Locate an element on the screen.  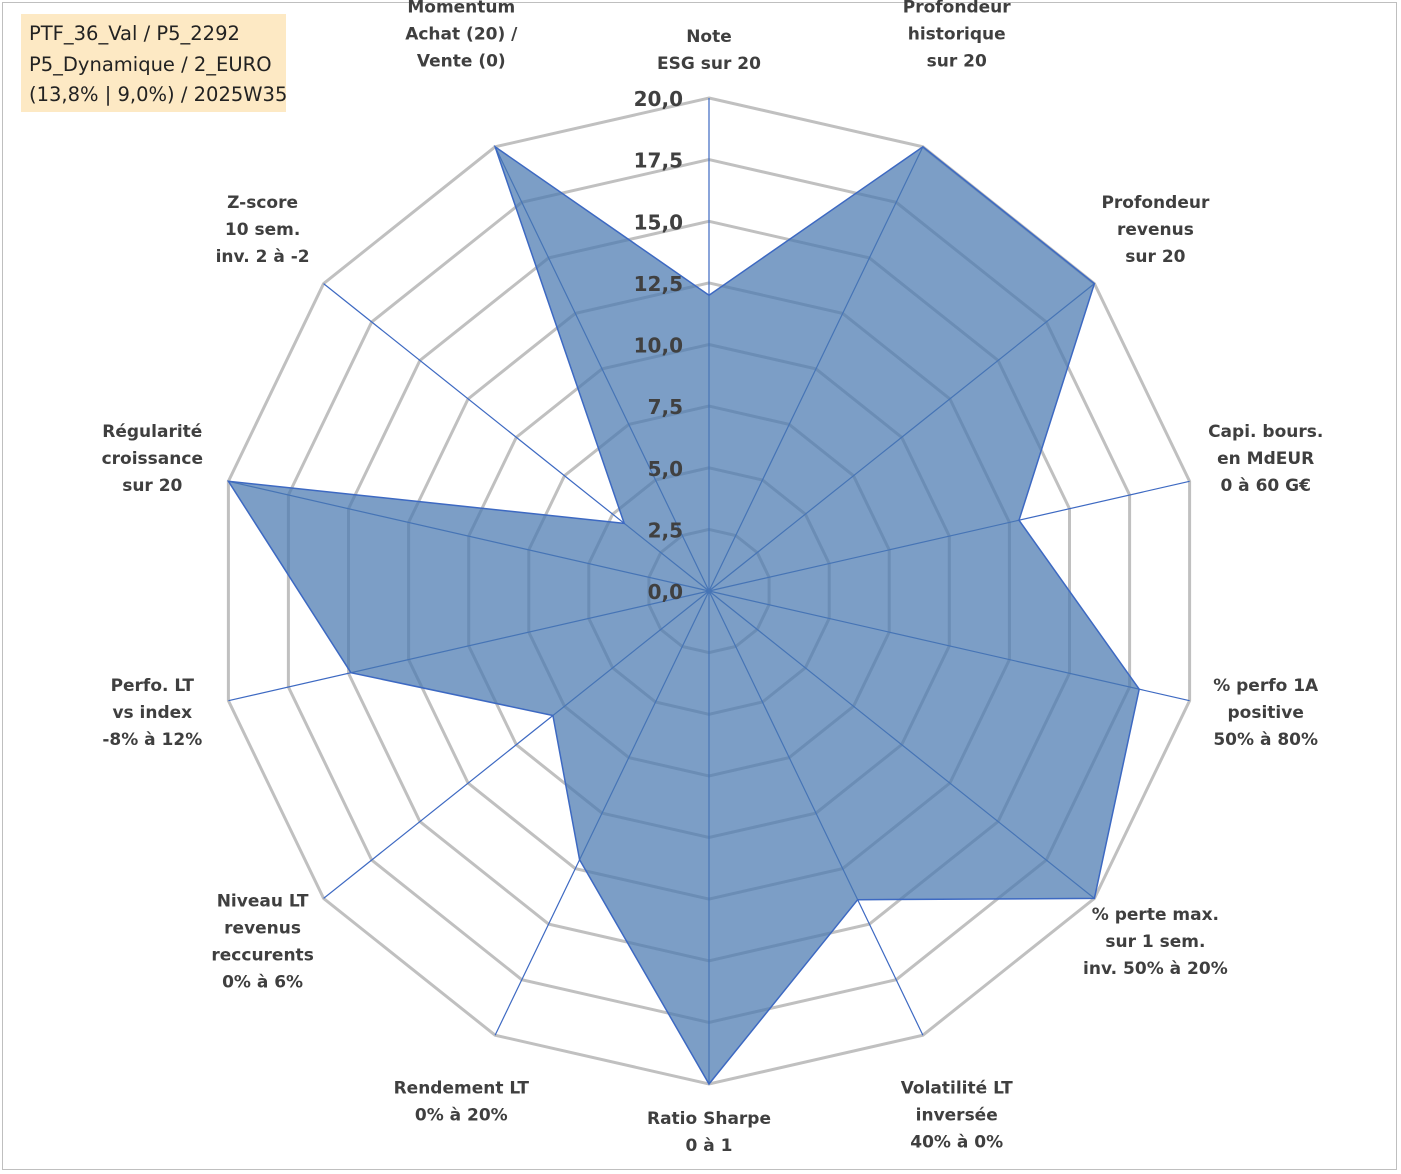
axis-label: Capi. bours. en MdEUR 0 à 60 G€ is located at coordinates (1265, 459).